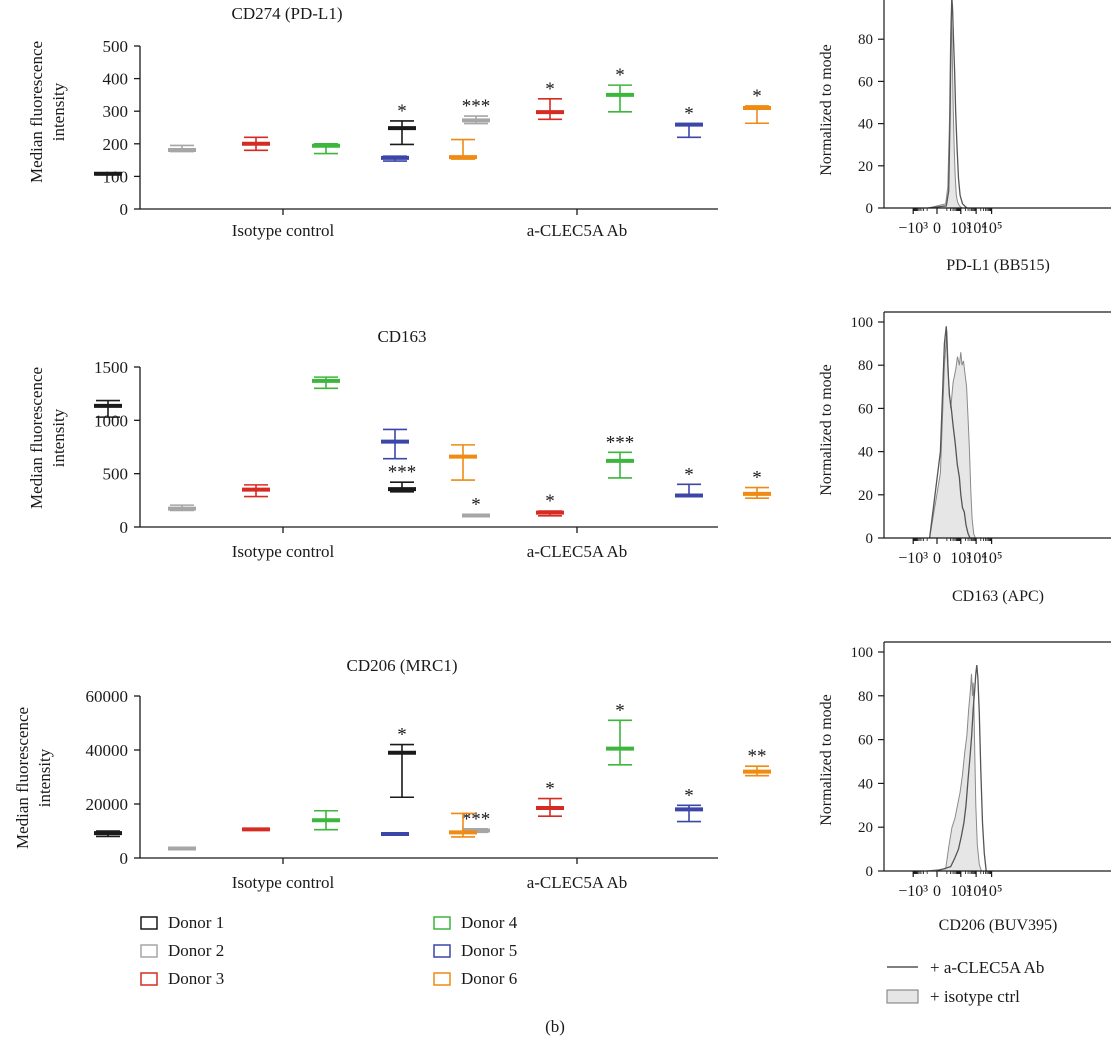  I want to click on y-axis-label-line1: Median fluorescence, so click(22, 778).